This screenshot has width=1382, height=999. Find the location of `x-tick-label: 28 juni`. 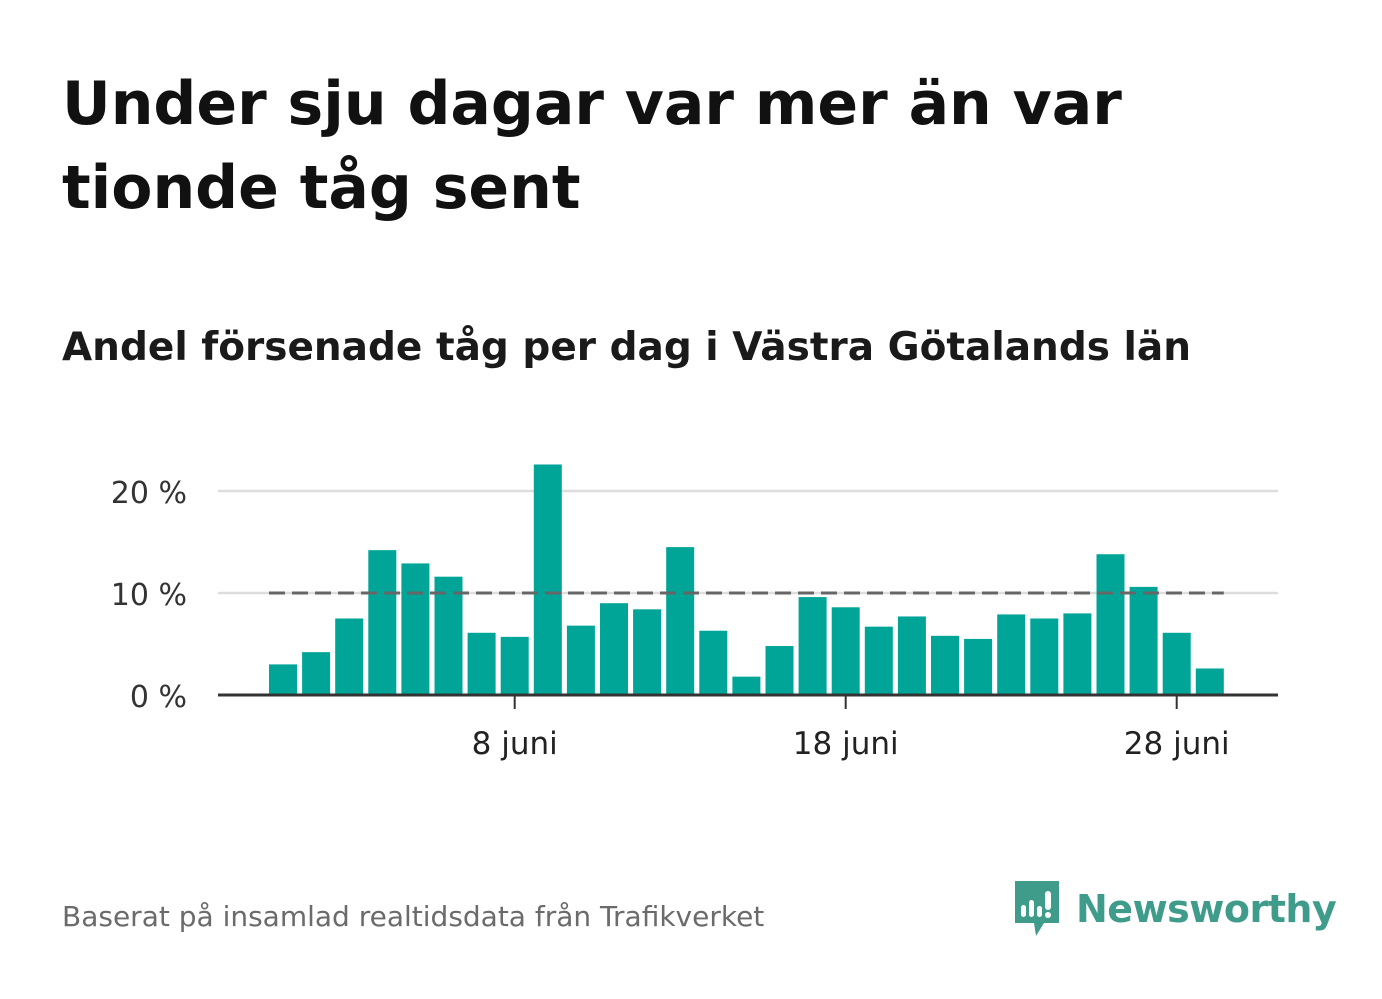

x-tick-label: 28 juni is located at coordinates (1177, 744).